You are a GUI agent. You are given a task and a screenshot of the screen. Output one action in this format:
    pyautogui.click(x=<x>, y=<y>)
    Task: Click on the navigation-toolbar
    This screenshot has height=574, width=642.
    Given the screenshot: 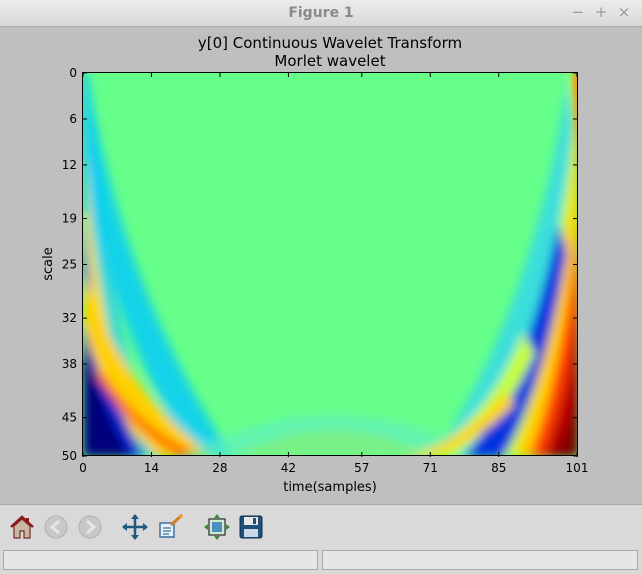 What is the action you would take?
    pyautogui.click(x=321, y=526)
    